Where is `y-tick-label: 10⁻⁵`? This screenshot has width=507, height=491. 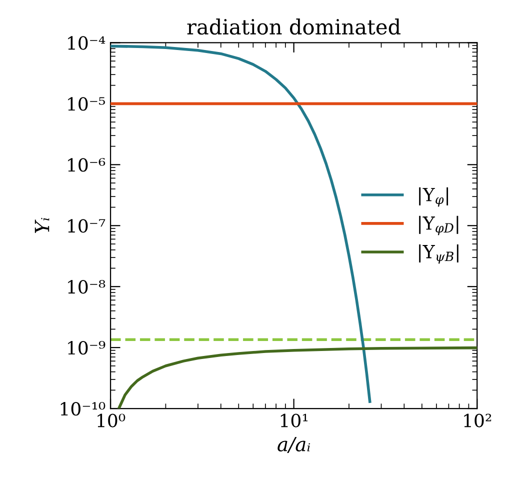
y-tick-label: 10⁻⁵ is located at coordinates (86, 104).